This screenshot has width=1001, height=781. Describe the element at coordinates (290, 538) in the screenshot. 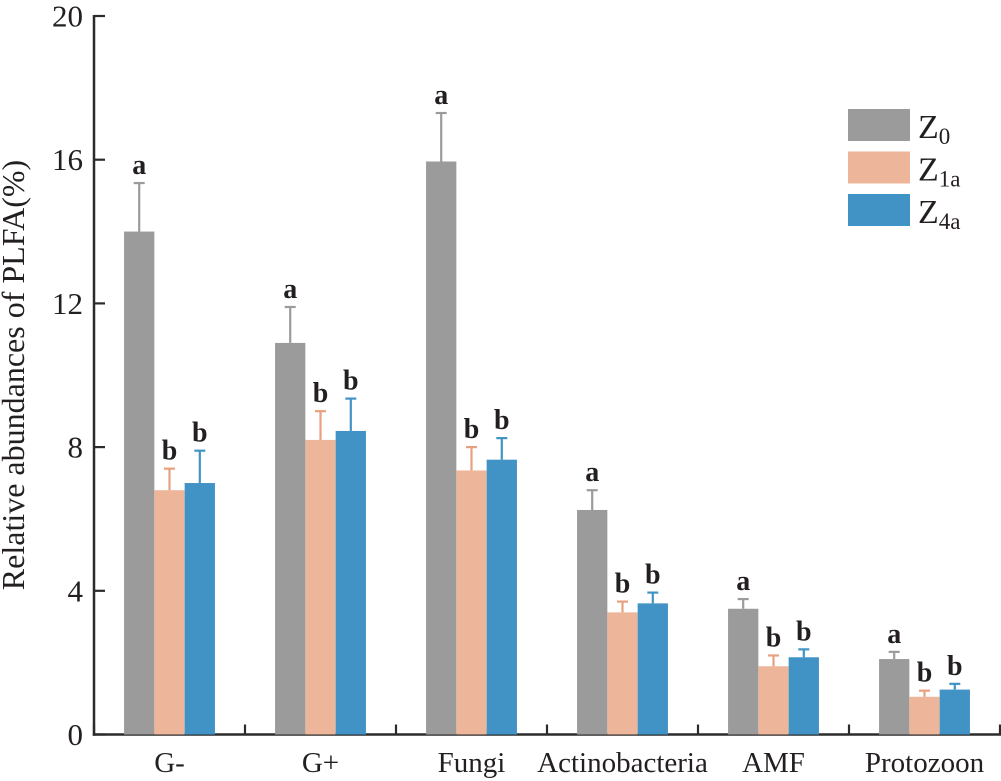

I see `bar-Z0-G+` at that location.